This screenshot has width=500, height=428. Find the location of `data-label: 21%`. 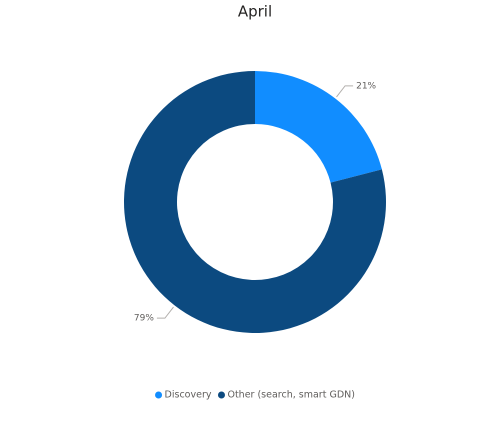

data-label: 21% is located at coordinates (366, 86).